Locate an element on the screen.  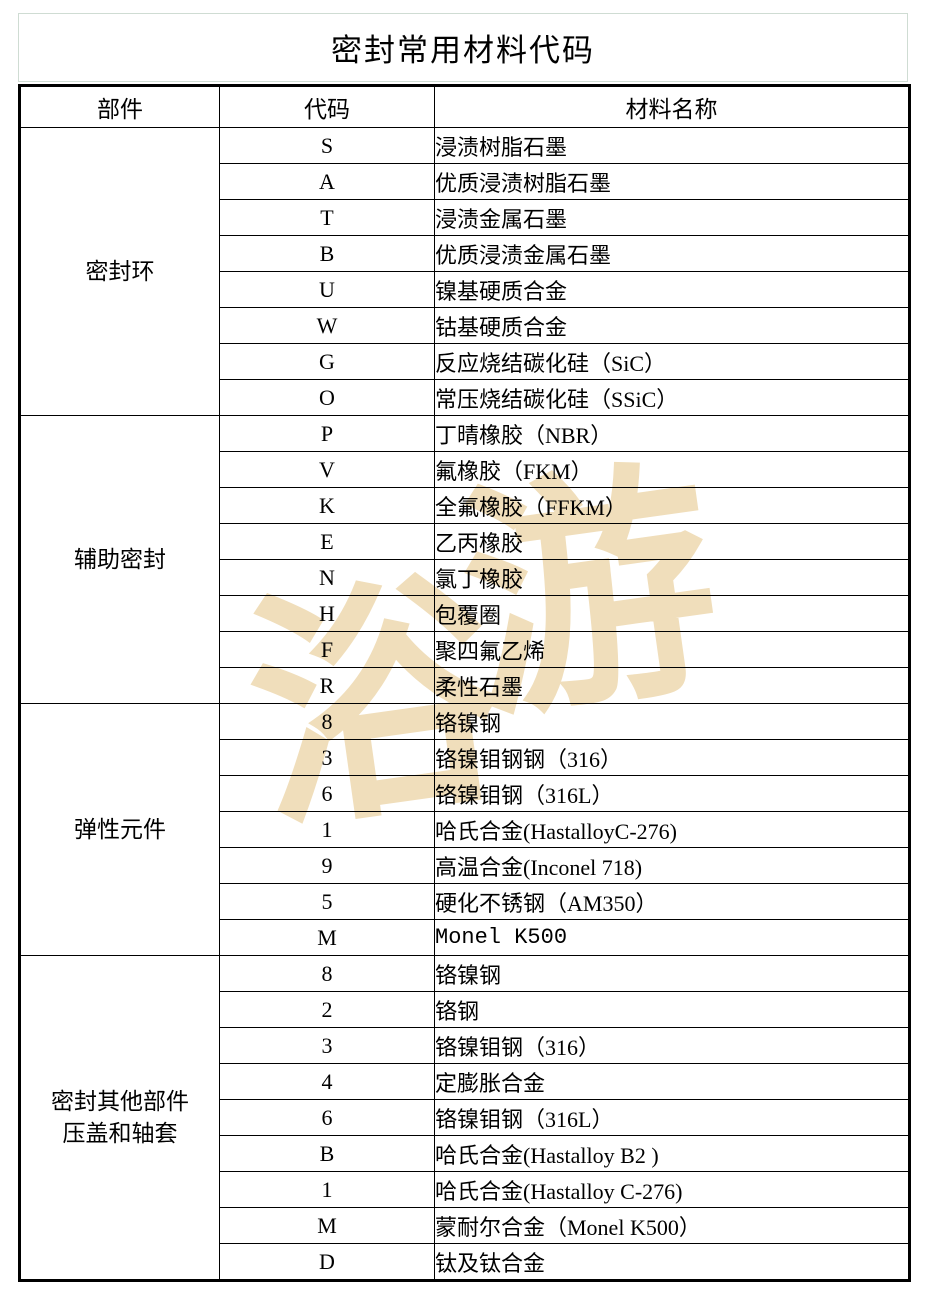
column-header-part: 部件 is located at coordinates (119, 106).